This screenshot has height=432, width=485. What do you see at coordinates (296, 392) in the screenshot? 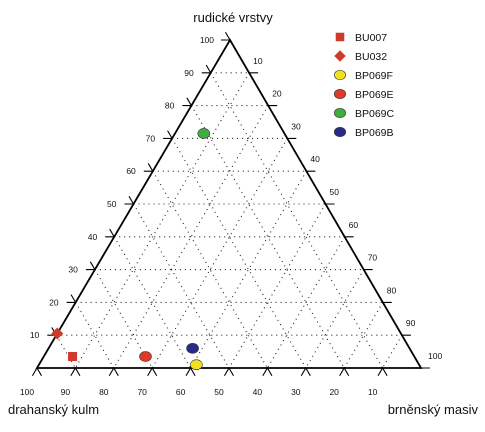
I see `tick-label-bottom-30: 30` at bounding box center [296, 392].